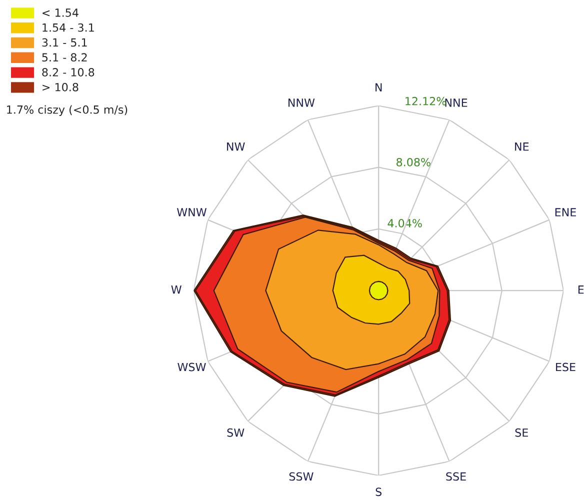 This screenshot has width=587, height=501. What do you see at coordinates (301, 102) in the screenshot?
I see `spoke-label: NNW` at bounding box center [301, 102].